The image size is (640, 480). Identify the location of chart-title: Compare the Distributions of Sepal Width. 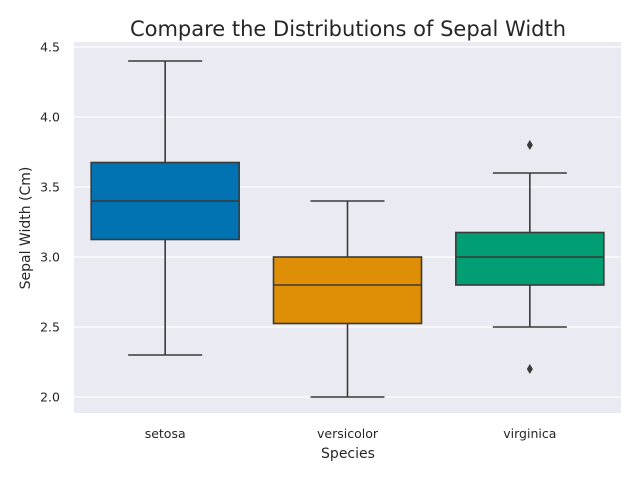
(348, 29).